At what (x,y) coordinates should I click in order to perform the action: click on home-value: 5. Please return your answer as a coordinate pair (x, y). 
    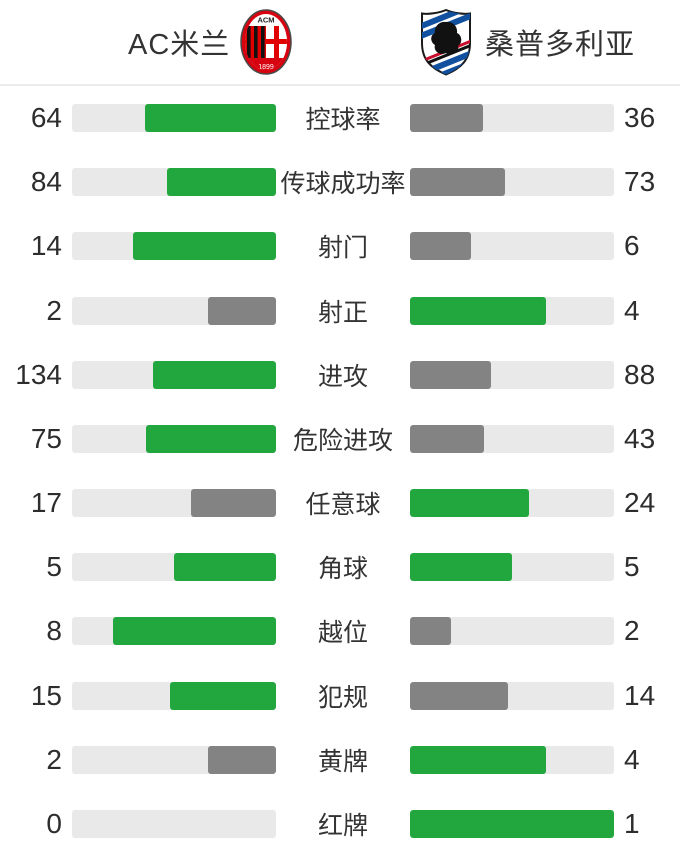
    Looking at the image, I should click on (54, 567).